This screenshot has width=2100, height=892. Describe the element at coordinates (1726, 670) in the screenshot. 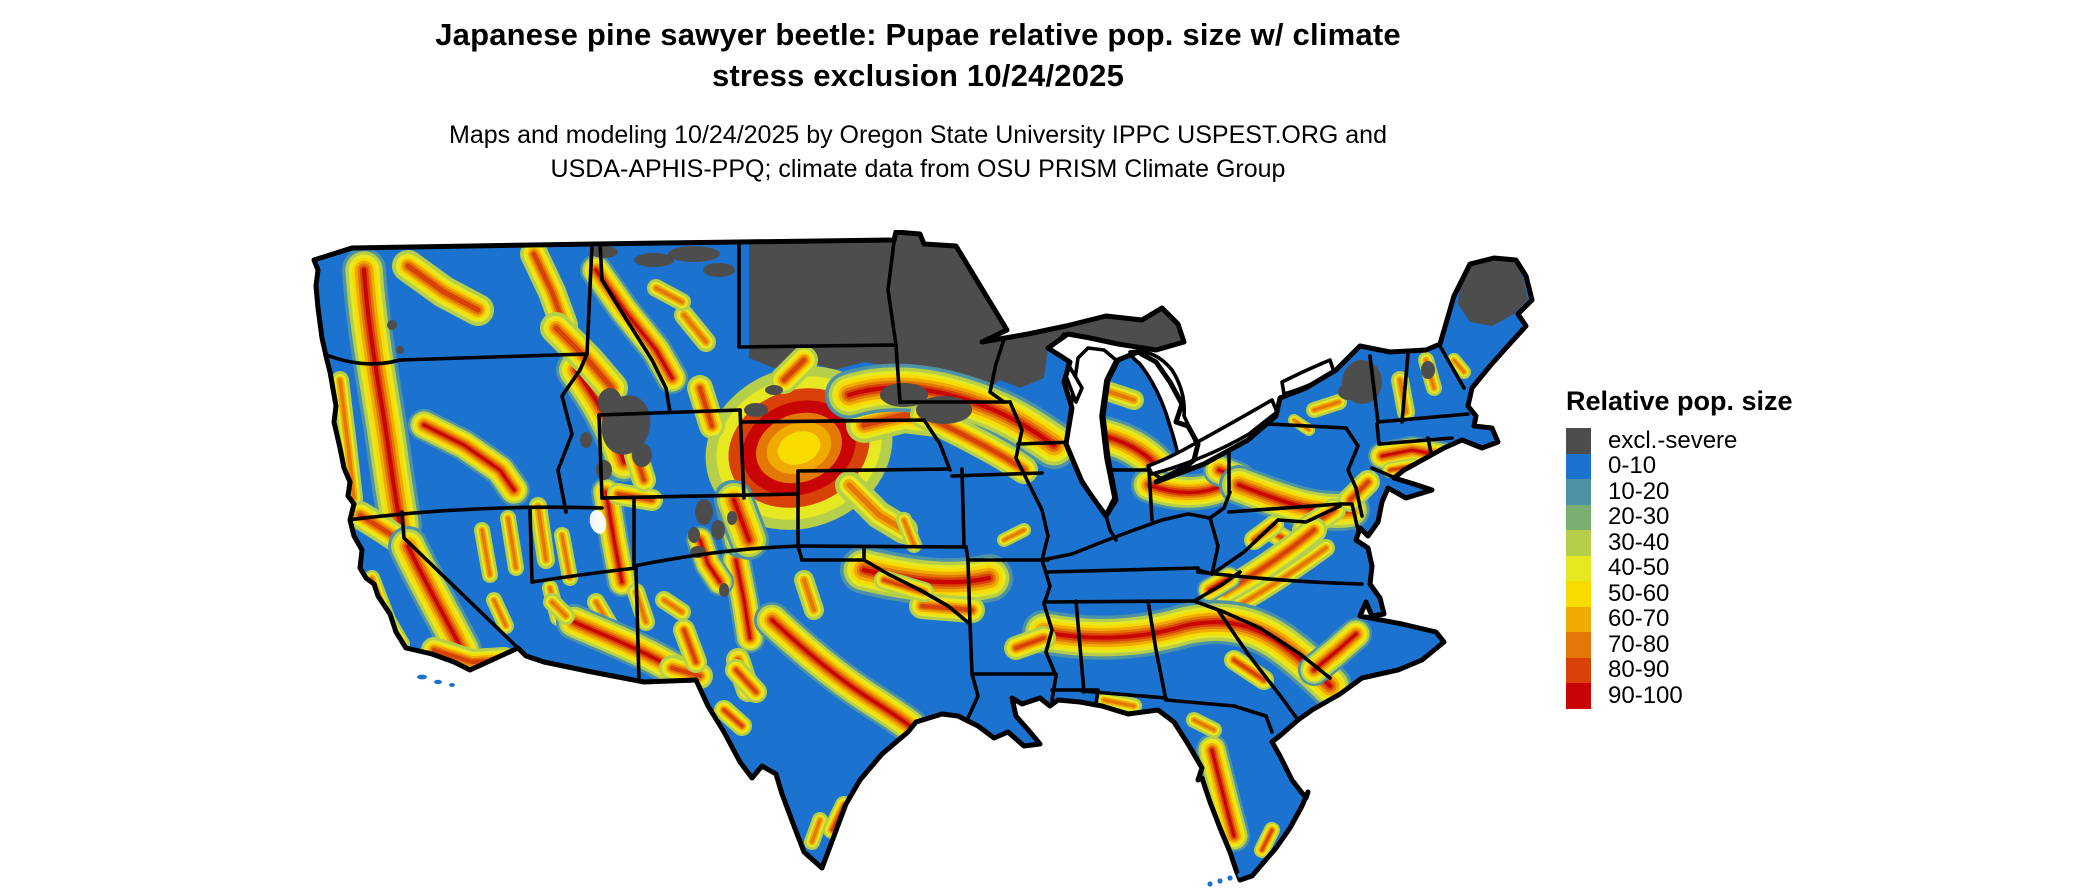

I see `legend-item-80-90: 80-90` at that location.